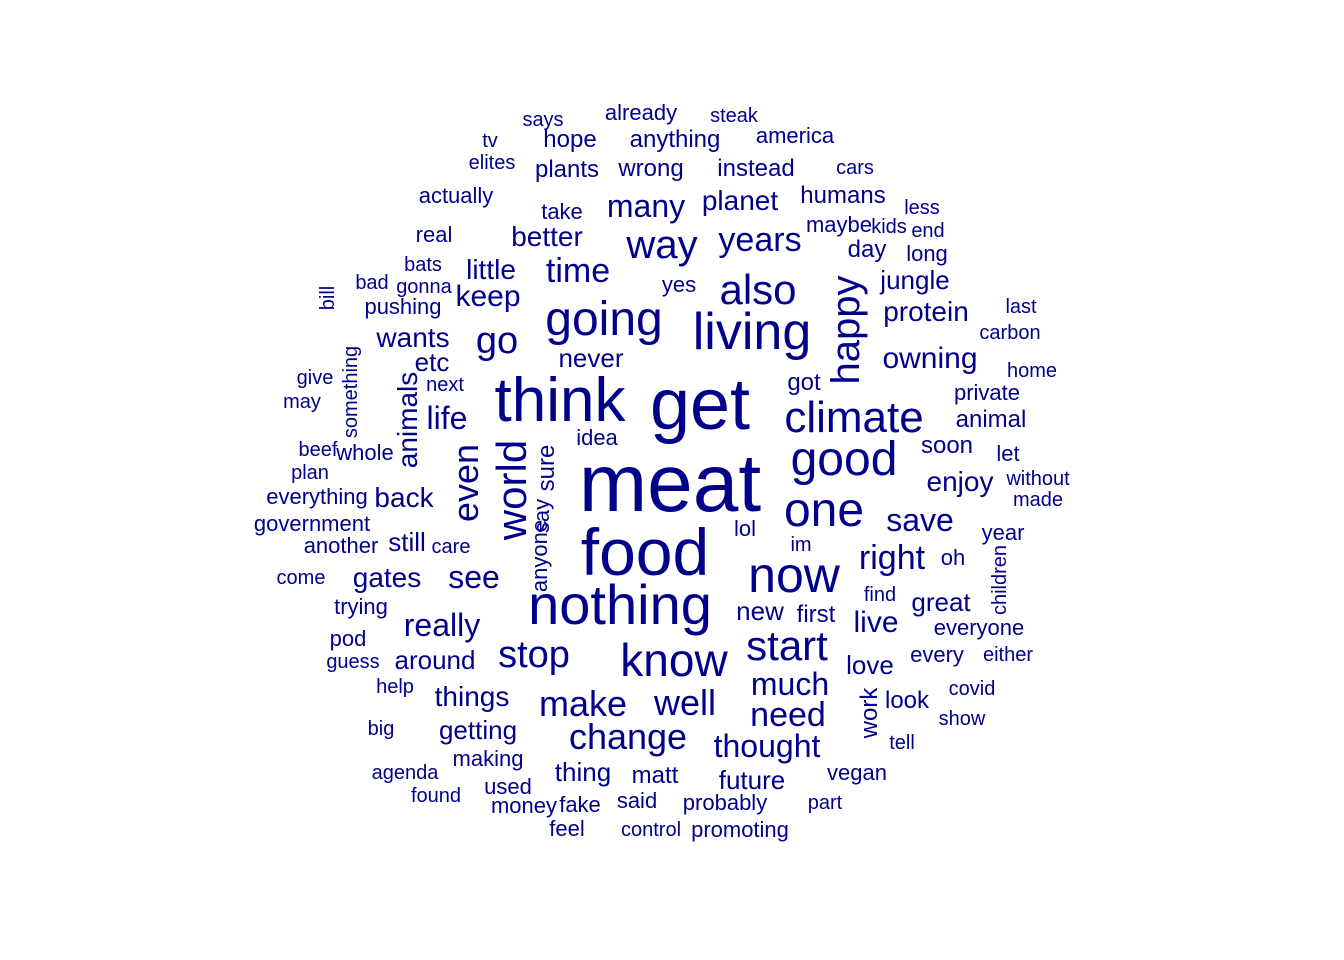 The height and width of the screenshot is (960, 1344). Describe the element at coordinates (434, 234) in the screenshot. I see `word-real: real` at that location.